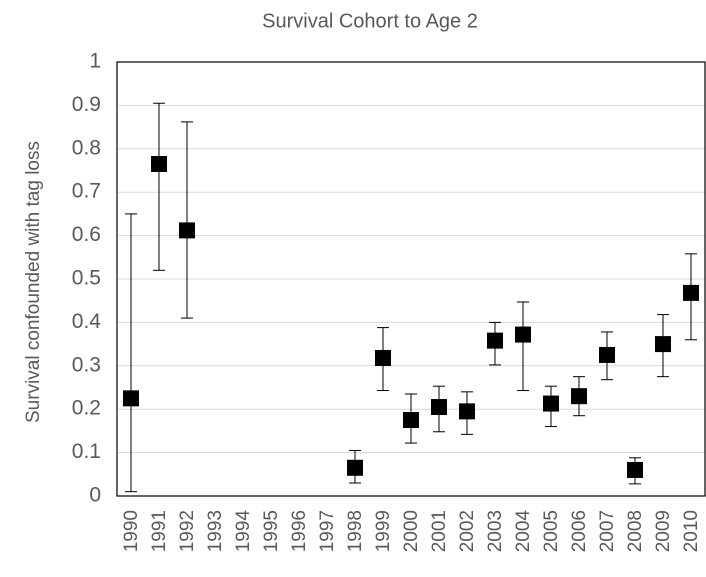 The width and height of the screenshot is (706, 577). What do you see at coordinates (33, 282) in the screenshot?
I see `y-axis-label: Survival confounded with tag loss` at bounding box center [33, 282].